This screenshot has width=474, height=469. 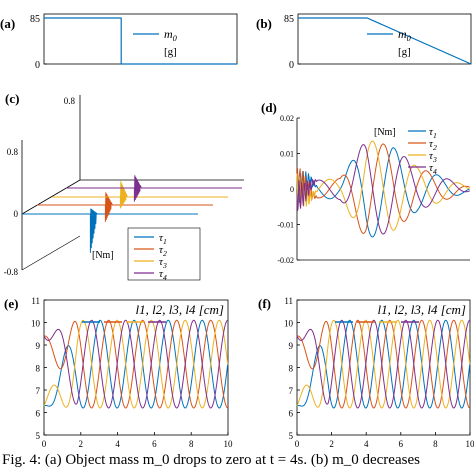 What do you see at coordinates (297, 444) in the screenshot?
I see `panel-f-xtick-label: 0` at bounding box center [297, 444].